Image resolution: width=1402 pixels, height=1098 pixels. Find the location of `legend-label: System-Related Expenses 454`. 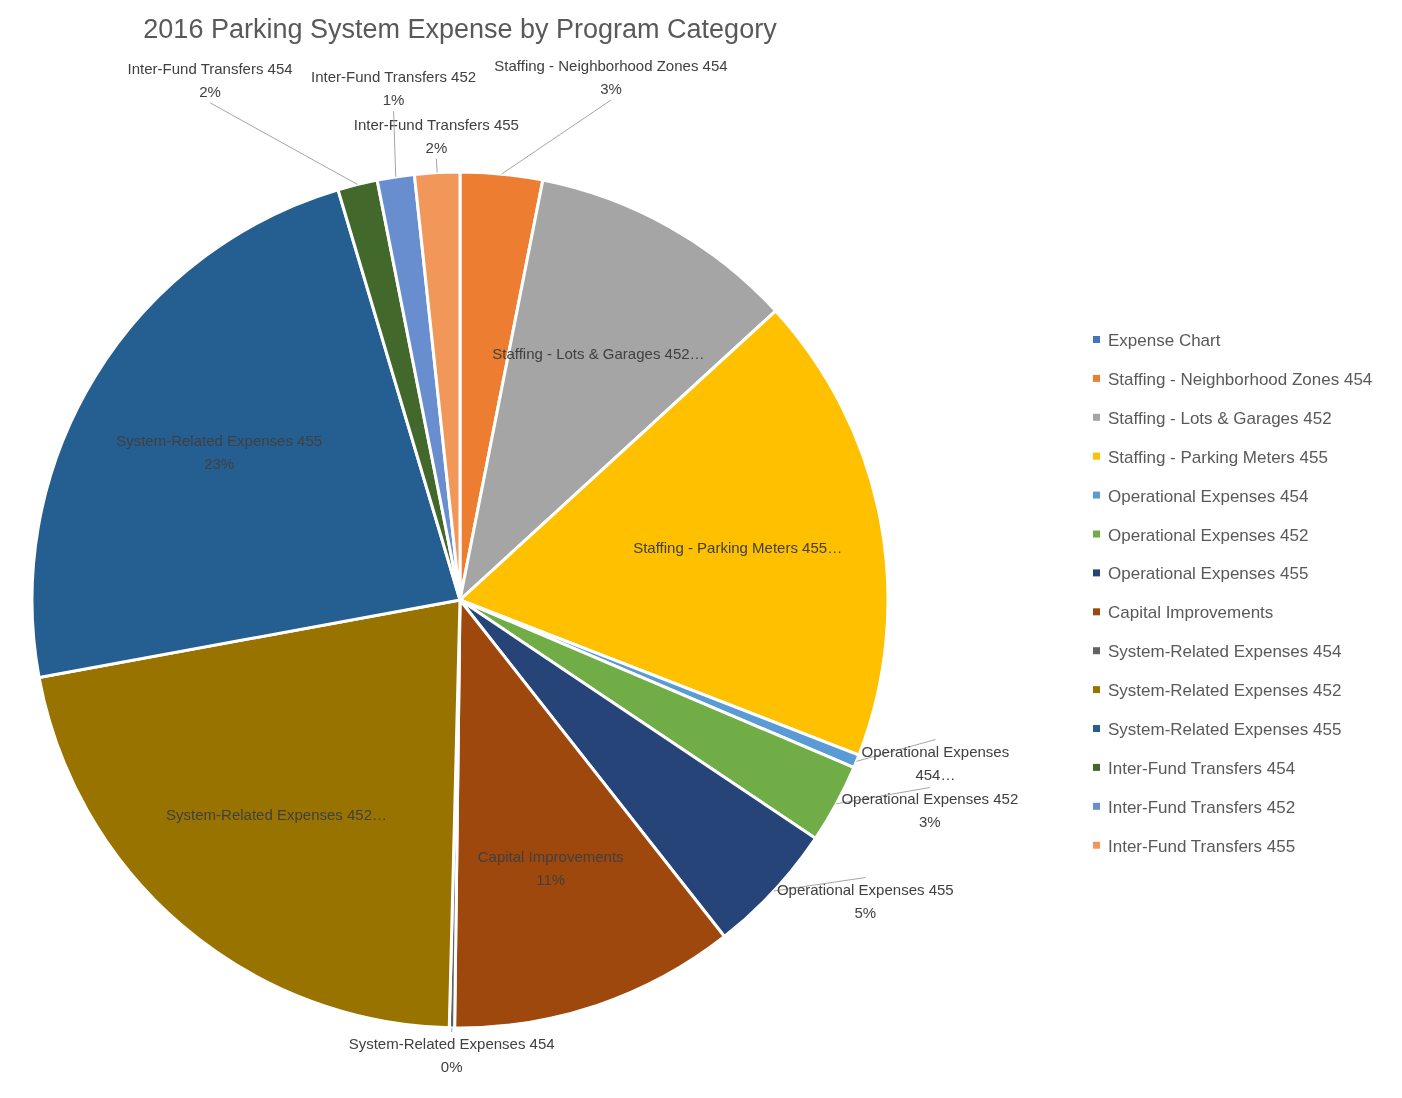

legend-label: System-Related Expenses 454 is located at coordinates (1225, 652).